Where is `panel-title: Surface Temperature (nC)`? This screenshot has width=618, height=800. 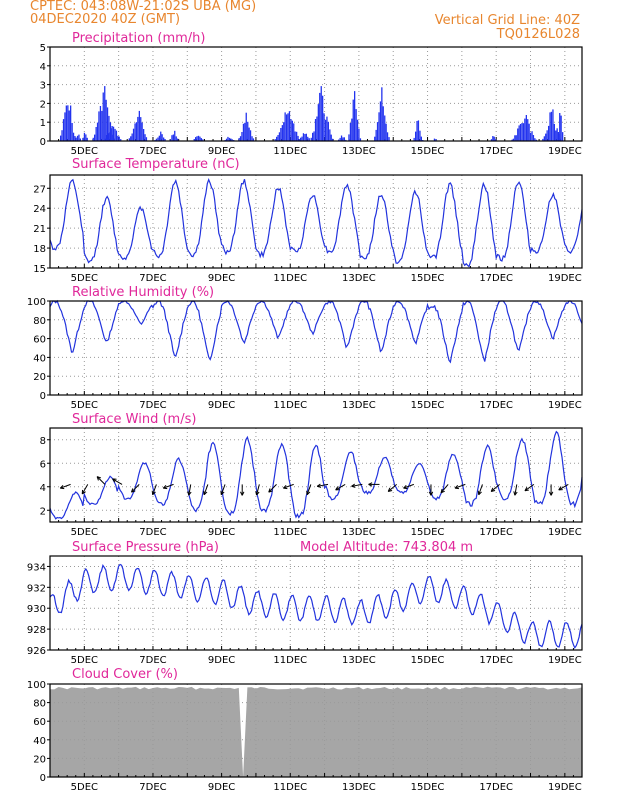 panel-title: Surface Temperature (nC) is located at coordinates (156, 164).